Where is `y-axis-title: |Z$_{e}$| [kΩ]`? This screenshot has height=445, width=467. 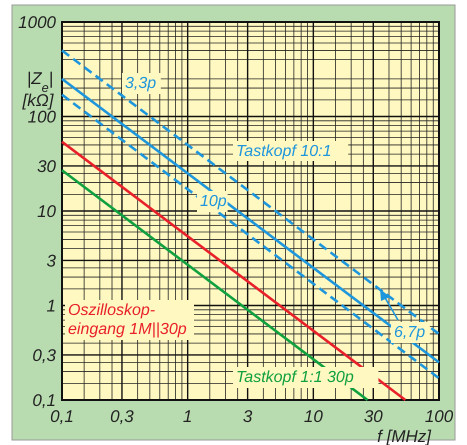 y-axis-title: |Z$_{e}$| [kΩ] is located at coordinates (38, 89).